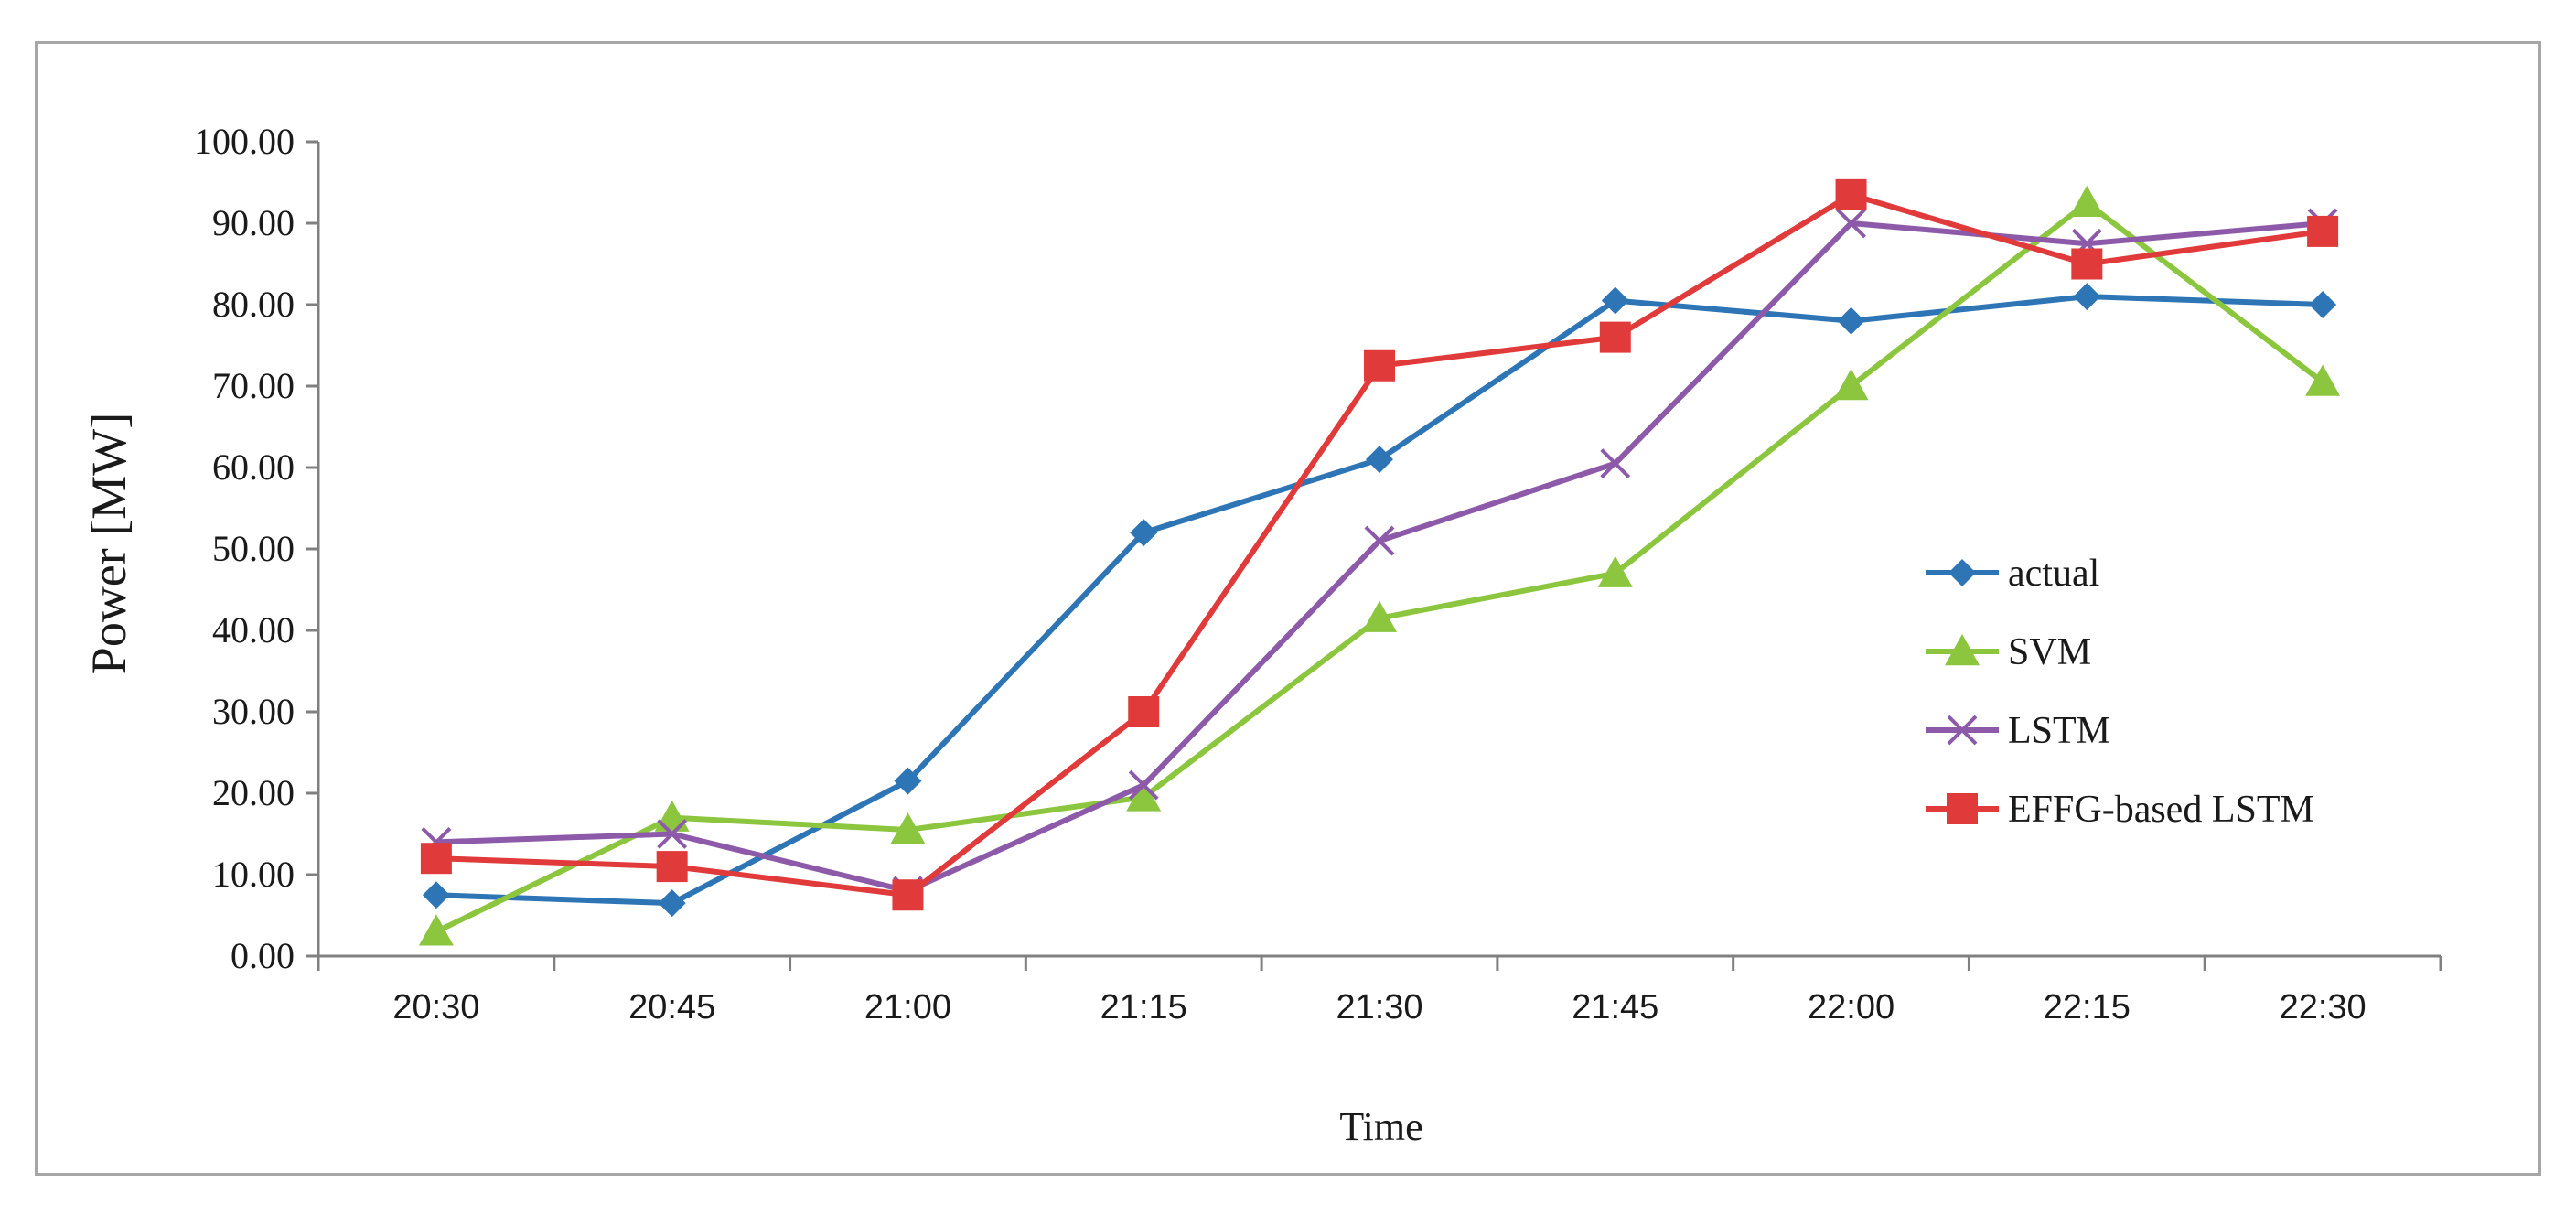 The width and height of the screenshot is (2576, 1215). I want to click on legend-label: SVM, so click(2050, 652).